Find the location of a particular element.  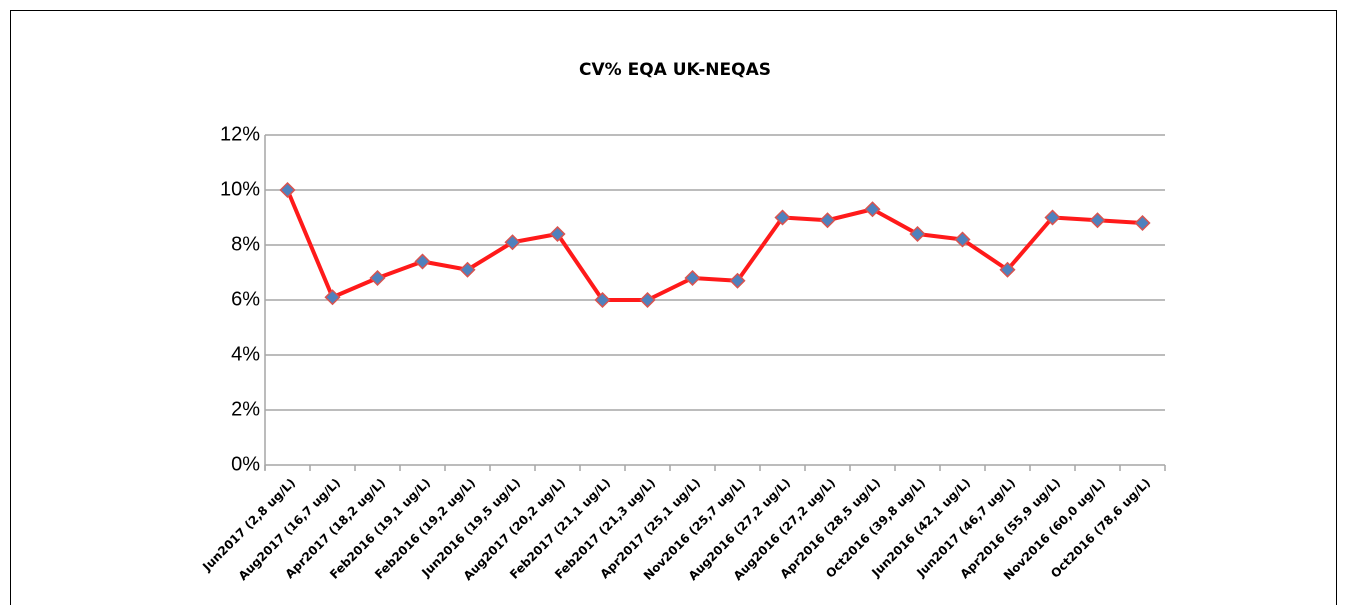

y-tick-label: 6% is located at coordinates (245, 299).